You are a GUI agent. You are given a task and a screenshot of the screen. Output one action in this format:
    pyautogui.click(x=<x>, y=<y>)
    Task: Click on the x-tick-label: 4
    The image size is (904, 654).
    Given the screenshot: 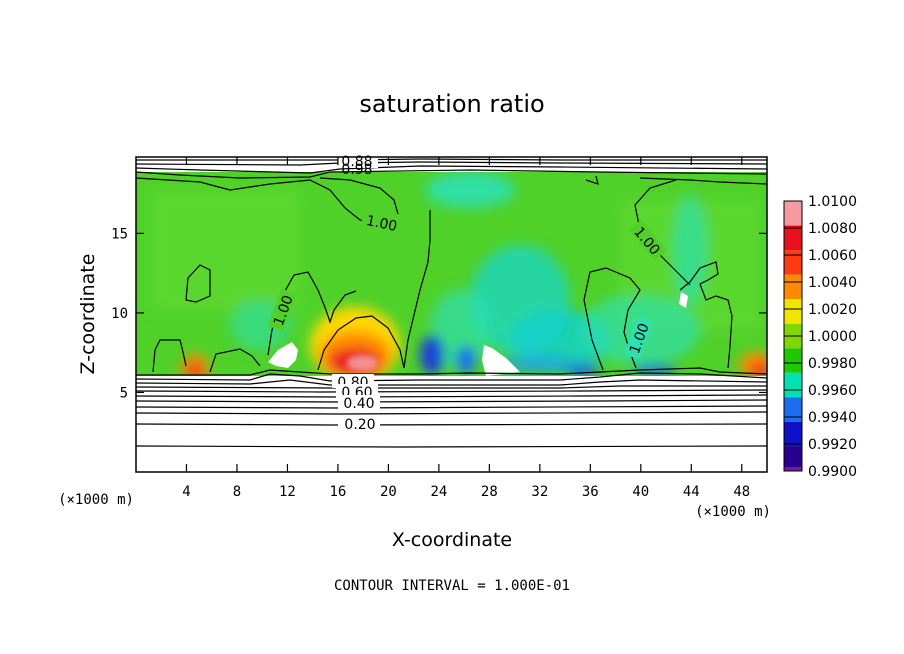 What is the action you would take?
    pyautogui.click(x=186, y=492)
    